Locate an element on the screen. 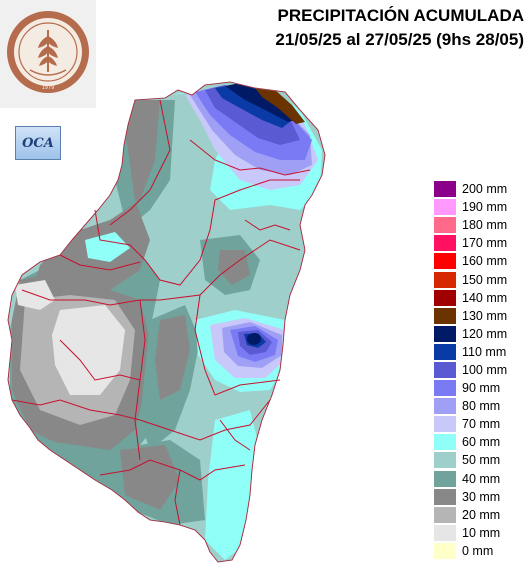 This screenshot has width=530, height=576. seal-year: 1979 is located at coordinates (48, 88).